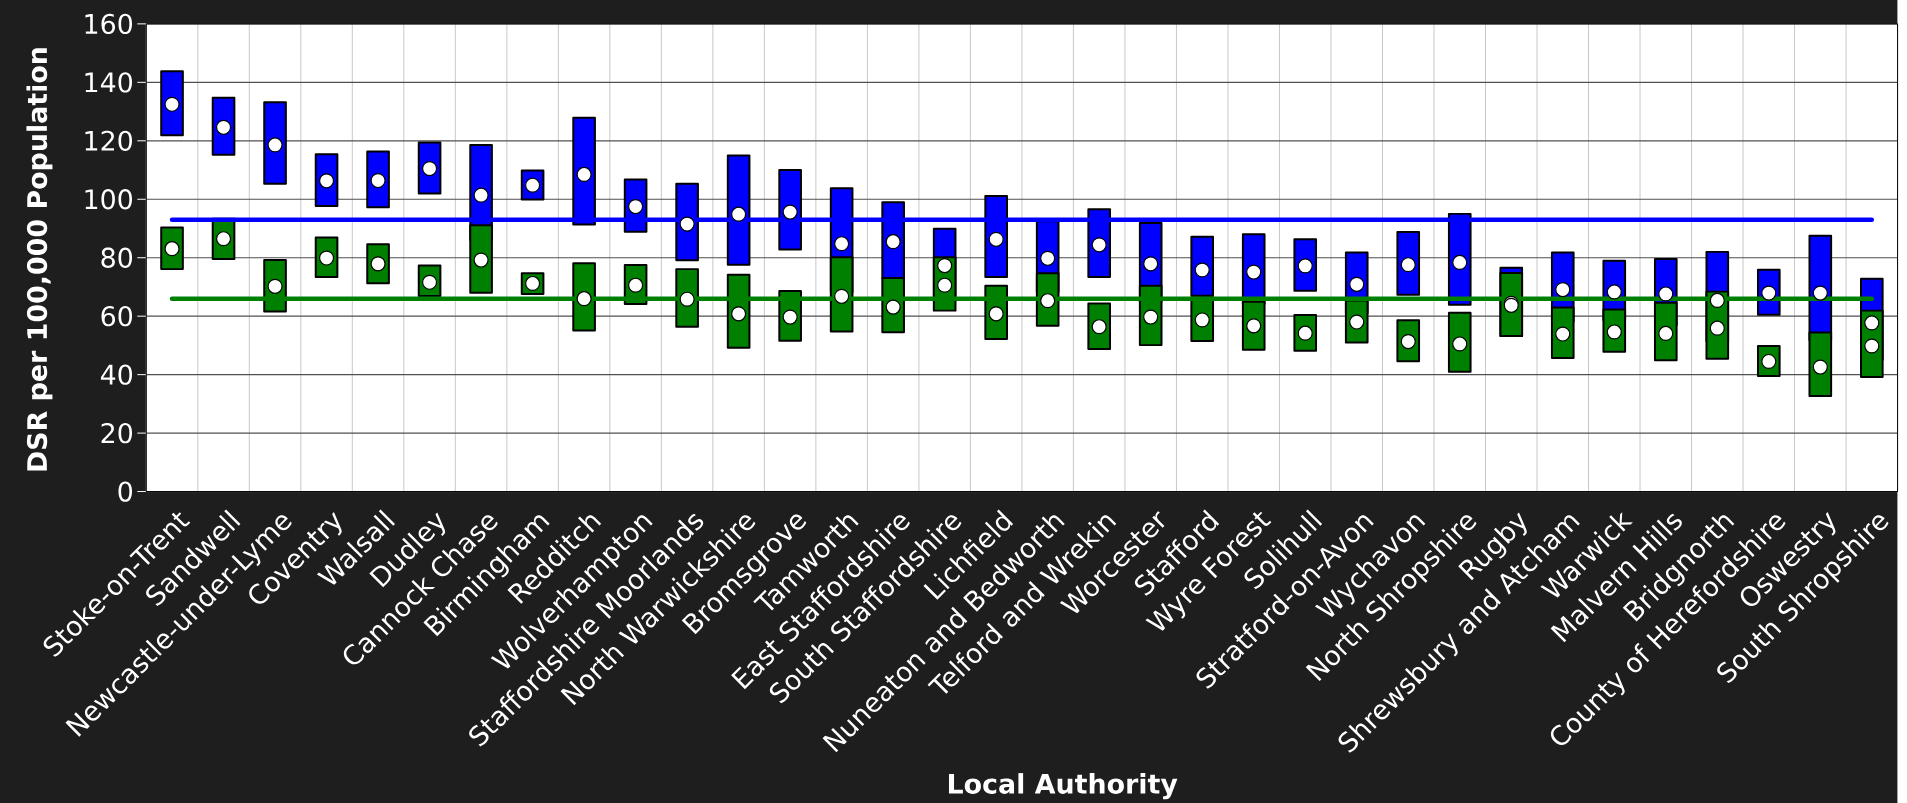 The height and width of the screenshot is (803, 1907). I want to click on bar, so click(275, 143).